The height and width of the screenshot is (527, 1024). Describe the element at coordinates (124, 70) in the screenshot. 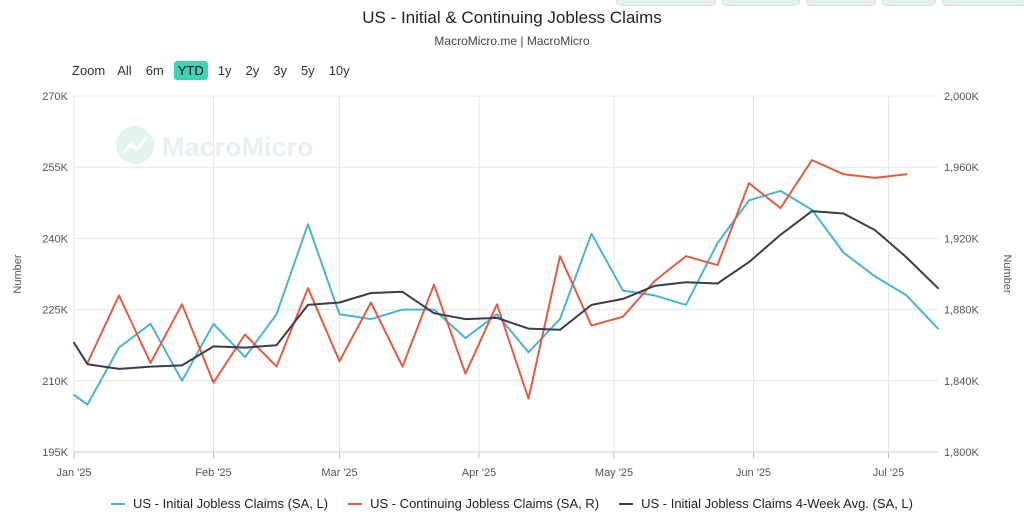

I see `range-button-all: All` at that location.